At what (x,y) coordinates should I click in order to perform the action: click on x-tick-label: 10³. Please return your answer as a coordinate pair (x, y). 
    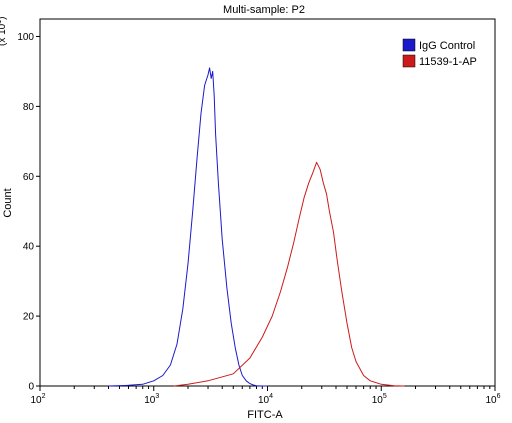
    Looking at the image, I should click on (151, 399).